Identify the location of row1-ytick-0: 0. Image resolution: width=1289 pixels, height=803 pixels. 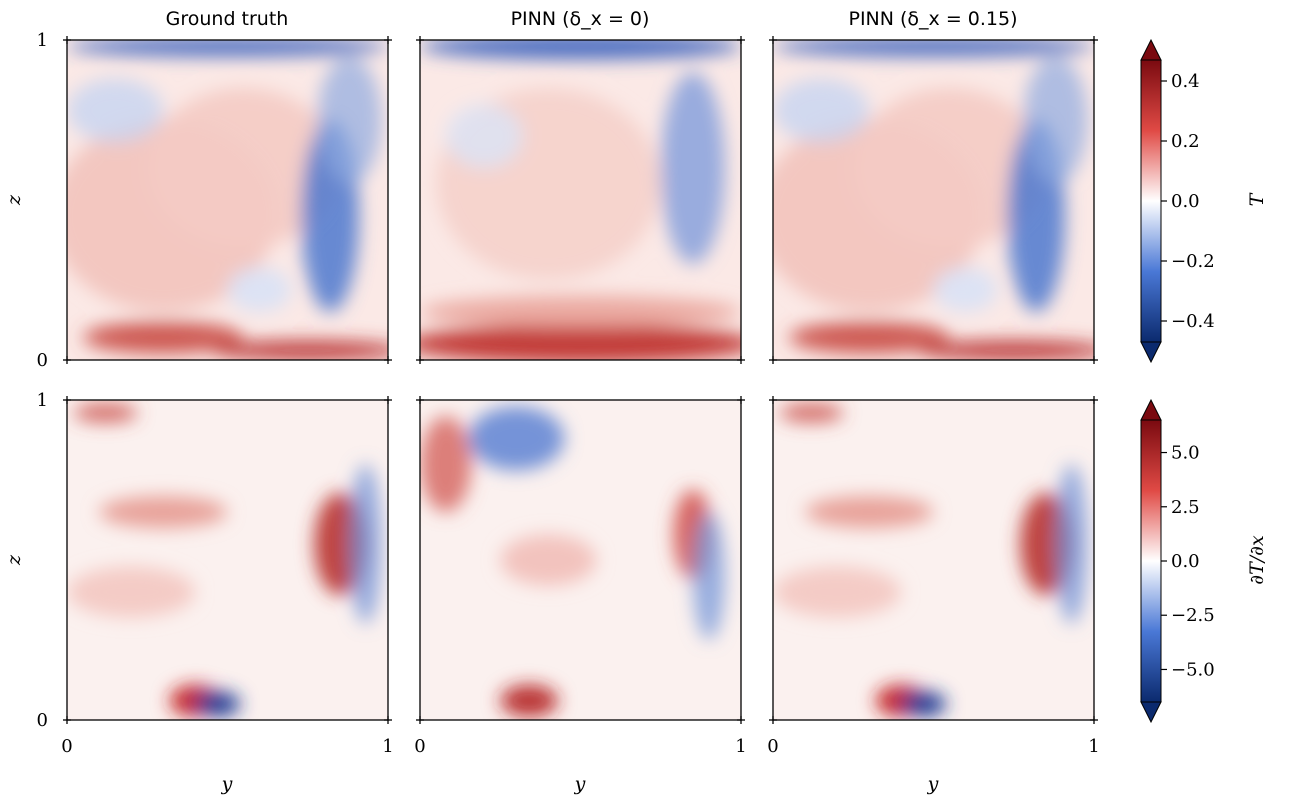
(42, 360).